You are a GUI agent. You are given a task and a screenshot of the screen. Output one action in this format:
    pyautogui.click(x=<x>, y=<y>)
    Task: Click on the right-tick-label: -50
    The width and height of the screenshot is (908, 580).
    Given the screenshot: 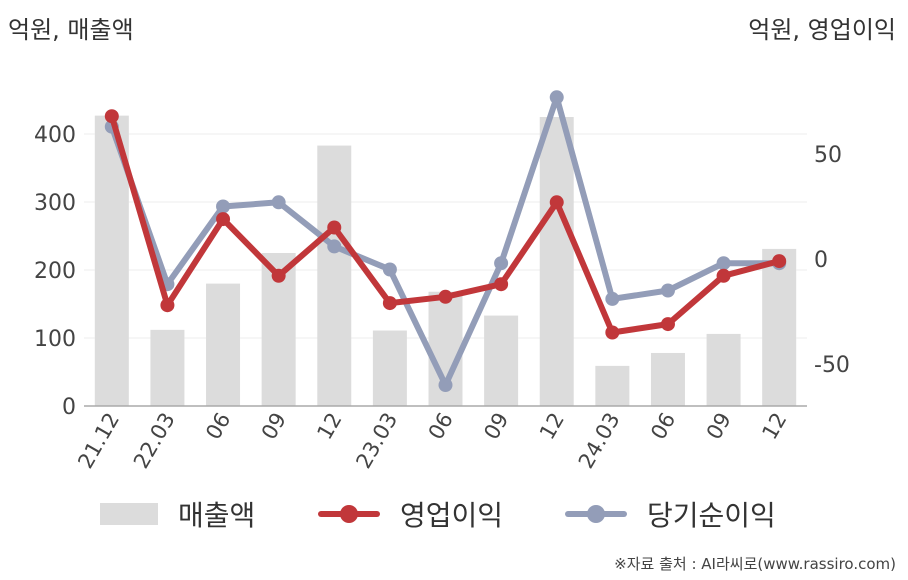 What is the action you would take?
    pyautogui.click(x=832, y=365)
    